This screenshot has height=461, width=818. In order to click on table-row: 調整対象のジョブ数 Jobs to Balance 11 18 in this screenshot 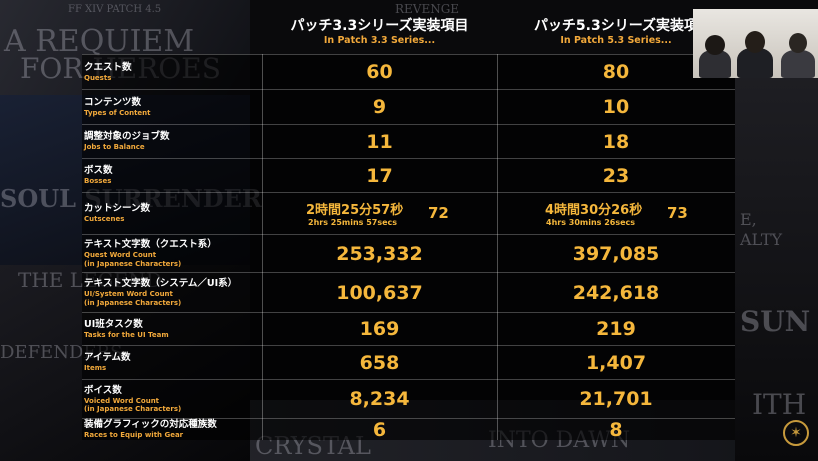, I will do `click(408, 141)`.